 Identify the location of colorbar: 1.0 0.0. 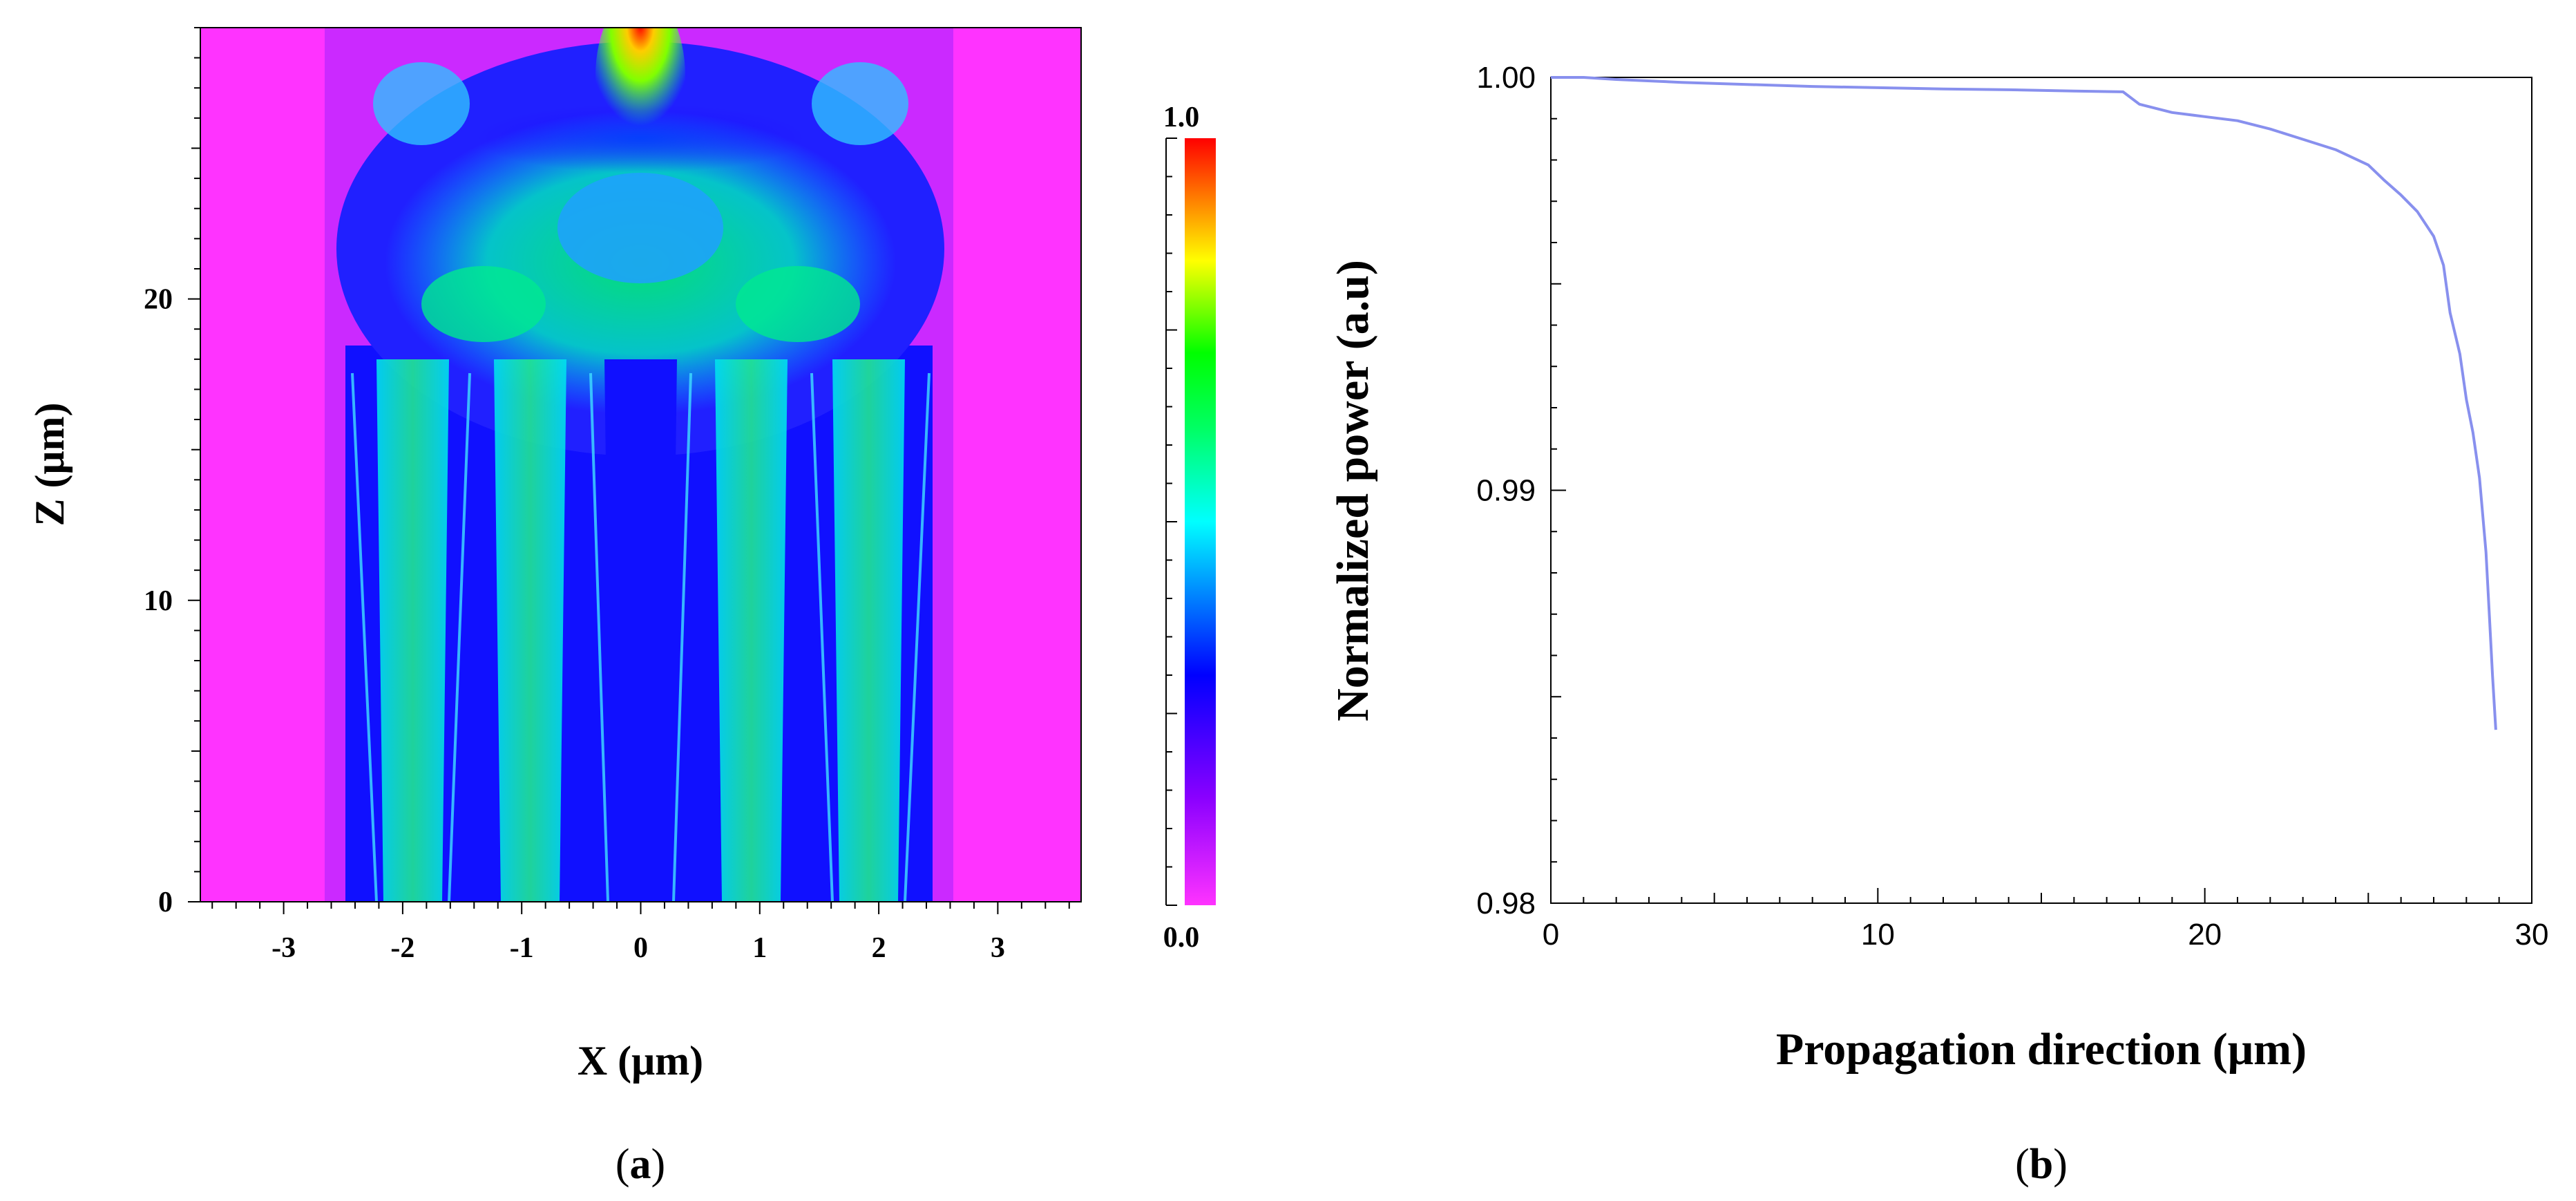
(1189, 528).